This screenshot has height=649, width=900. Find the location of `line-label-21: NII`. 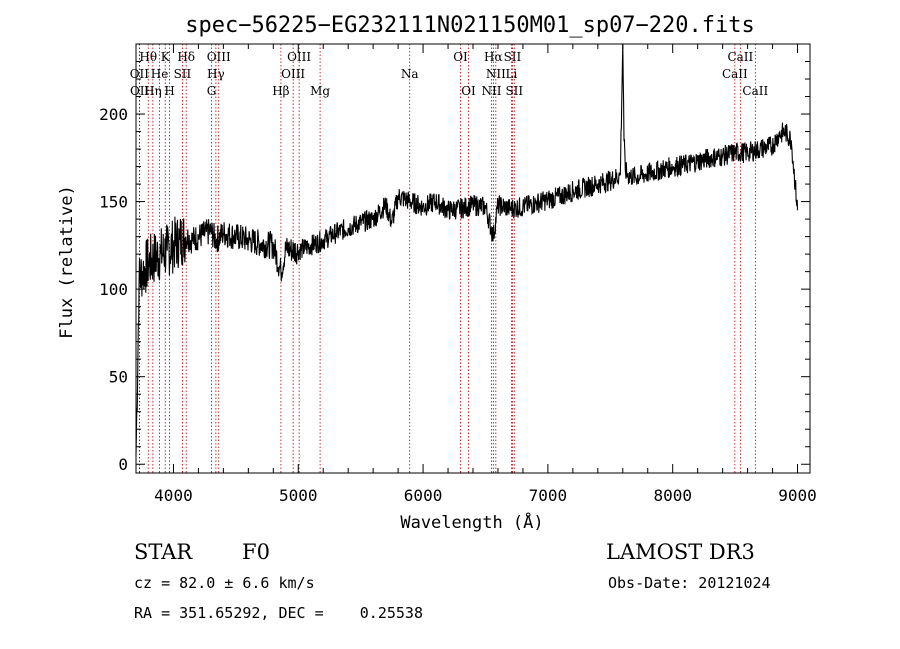

line-label-21: NII is located at coordinates (496, 74).